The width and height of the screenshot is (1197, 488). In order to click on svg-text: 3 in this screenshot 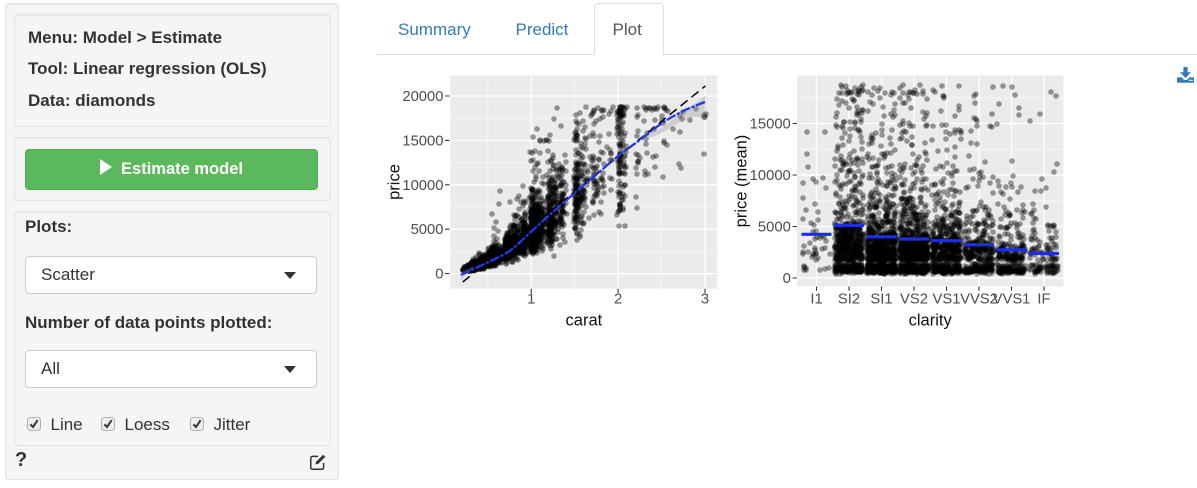, I will do `click(705, 300)`.